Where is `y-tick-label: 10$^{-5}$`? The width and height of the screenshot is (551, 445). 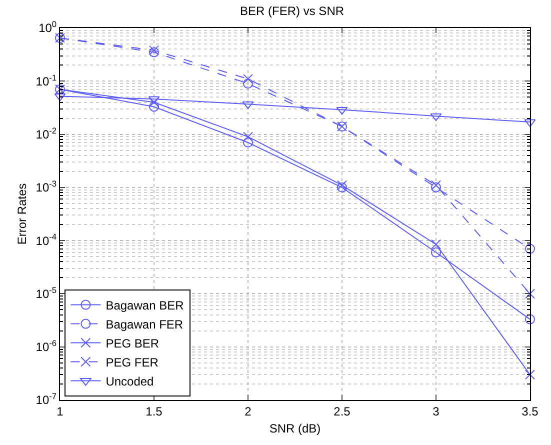
y-tick-label: 10$^{-5}$ is located at coordinates (46, 292).